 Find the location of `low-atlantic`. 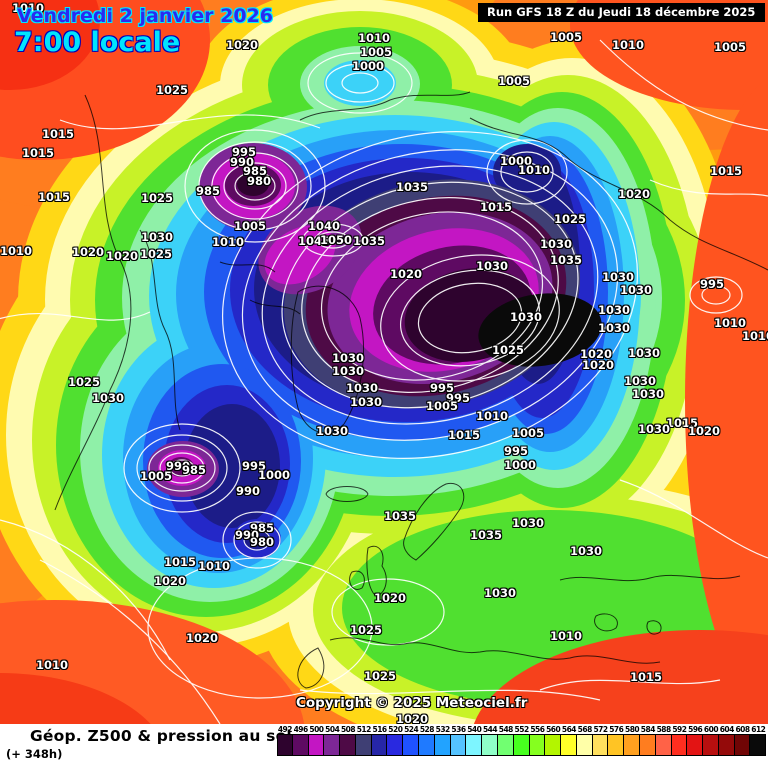

low-atlantic is located at coordinates (183, 469).